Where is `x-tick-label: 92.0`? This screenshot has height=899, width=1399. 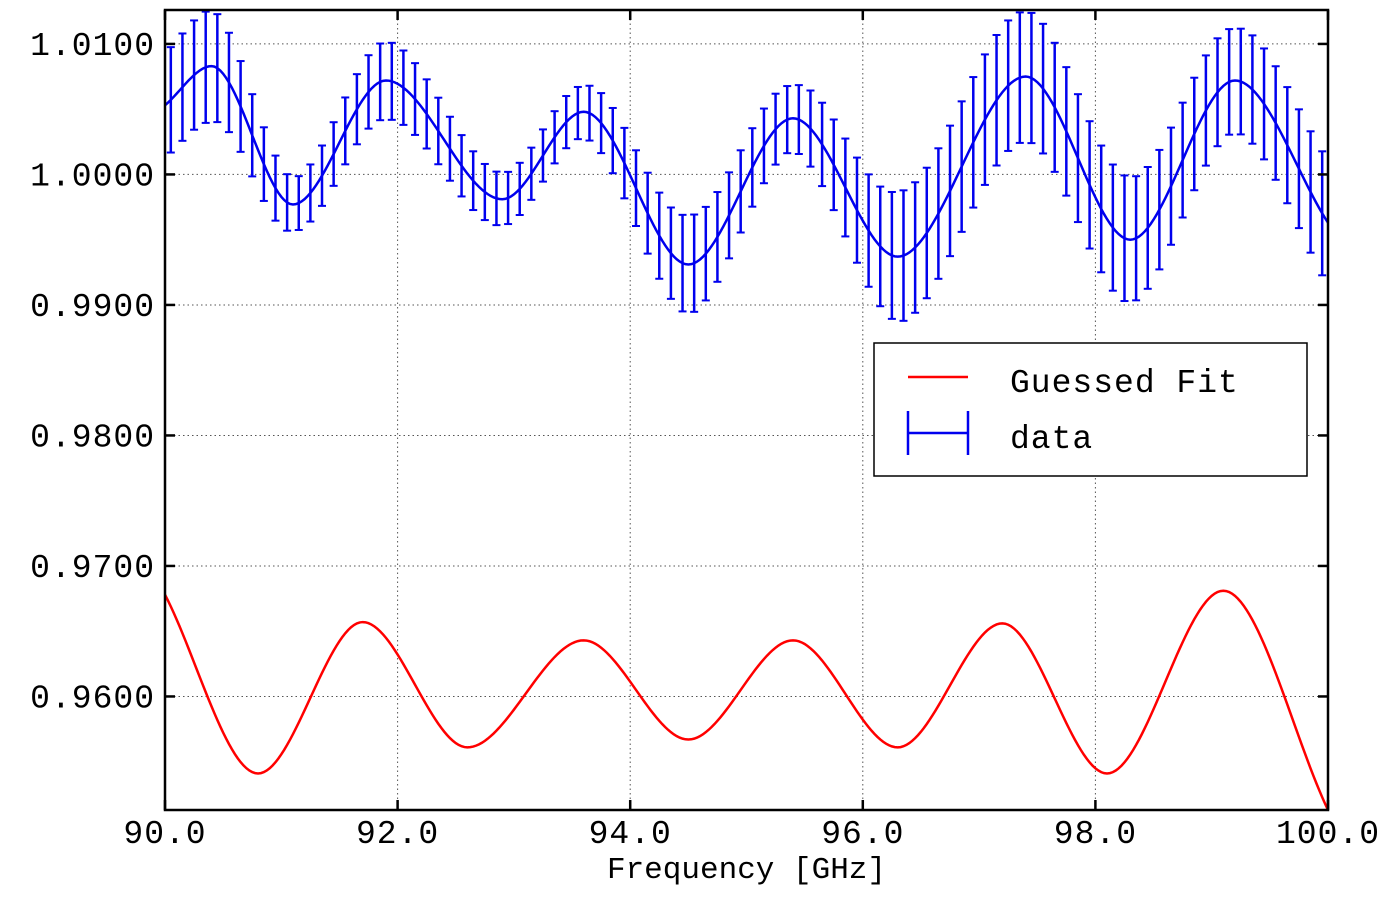
x-tick-label: 92.0 is located at coordinates (397, 834).